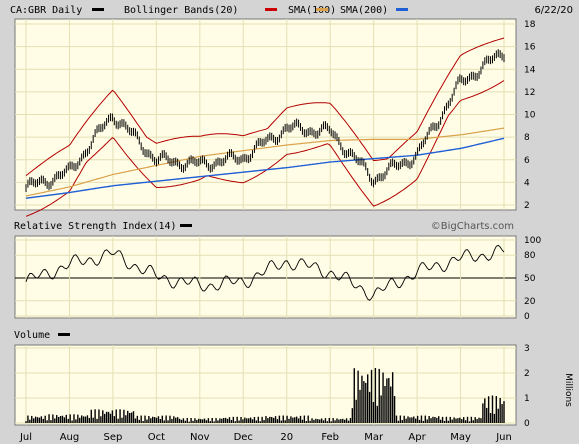  Describe the element at coordinates (330, 437) in the screenshot. I see `x-tick-label: Feb` at that location.